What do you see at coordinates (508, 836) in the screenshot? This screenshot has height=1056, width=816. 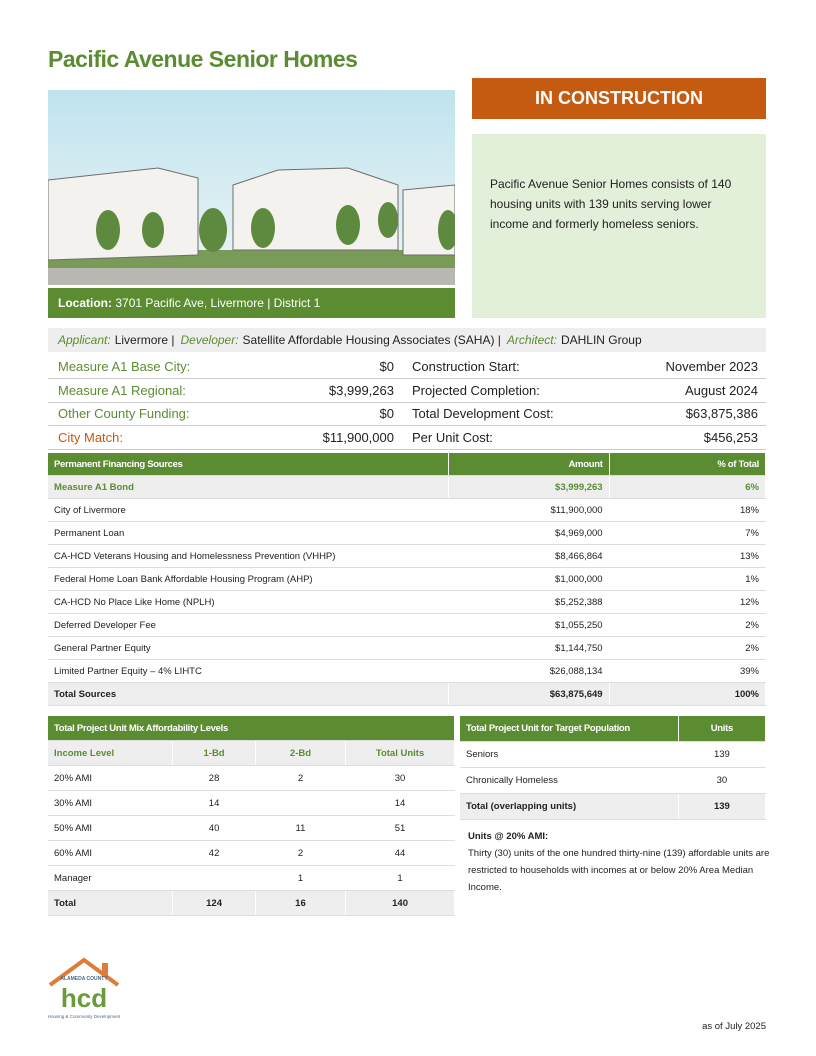 I see `note-title: Units @ 20% AMI:` at bounding box center [508, 836].